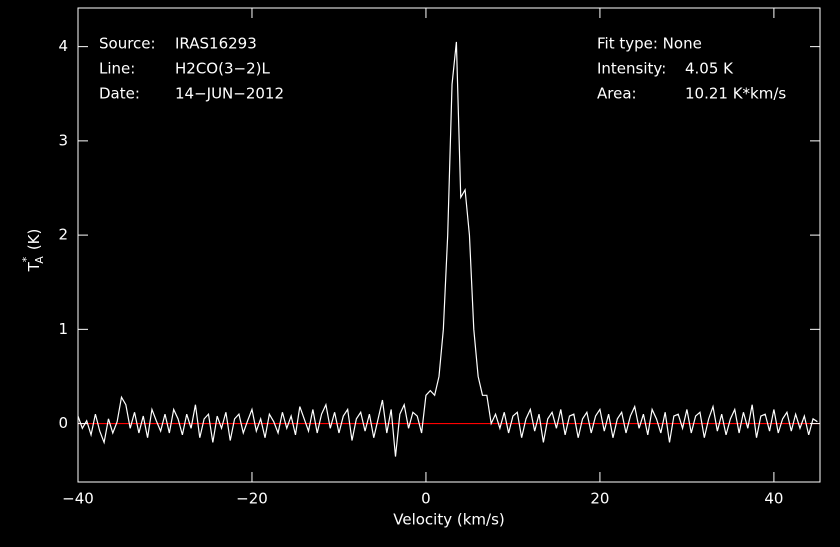  What do you see at coordinates (617, 94) in the screenshot?
I see `annotation-label: Area:` at bounding box center [617, 94].